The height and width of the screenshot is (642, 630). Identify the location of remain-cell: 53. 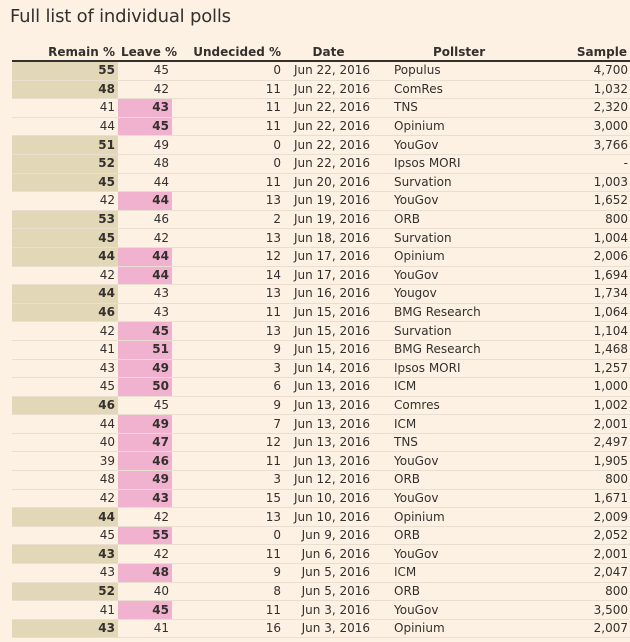
(65, 220).